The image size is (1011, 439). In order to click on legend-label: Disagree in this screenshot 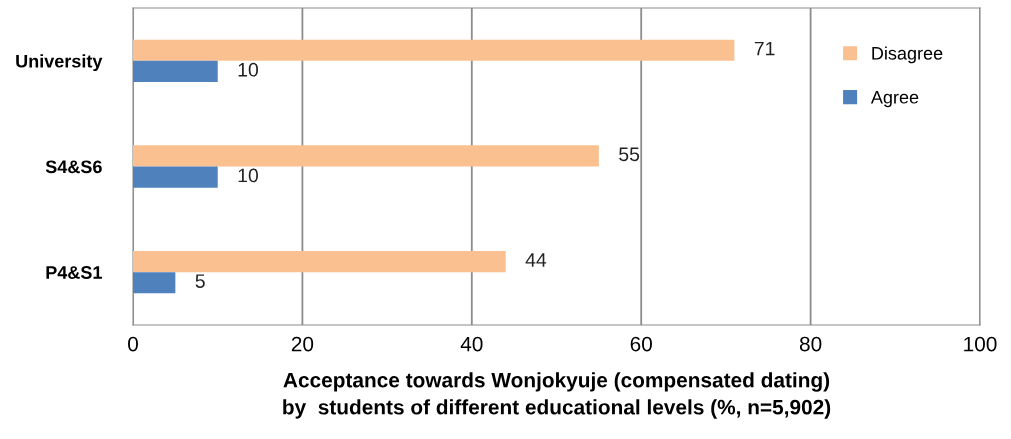, I will do `click(907, 55)`.